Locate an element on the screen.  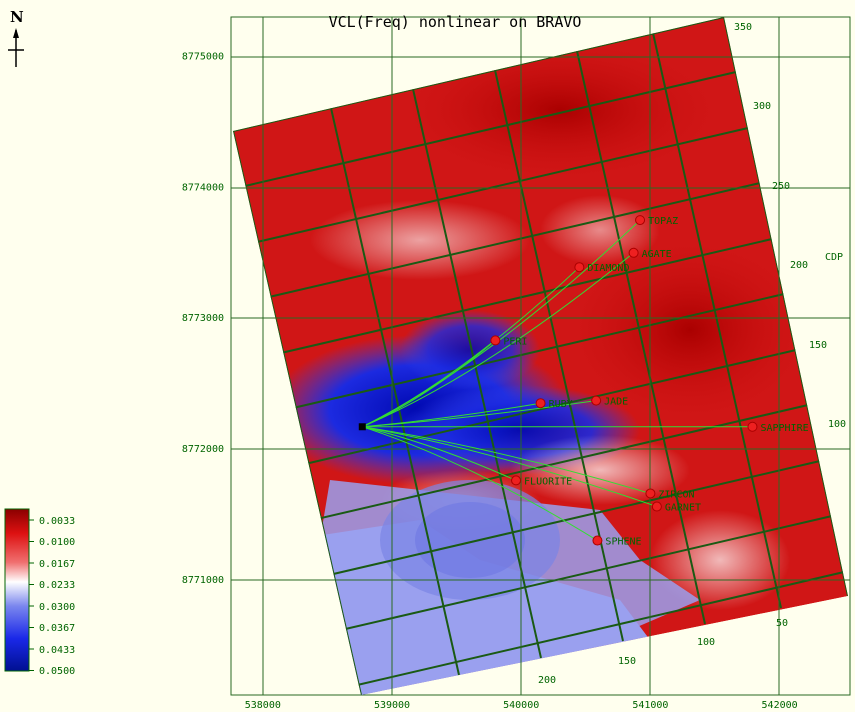
well-label: SAPPHIRE is located at coordinates (784, 428).